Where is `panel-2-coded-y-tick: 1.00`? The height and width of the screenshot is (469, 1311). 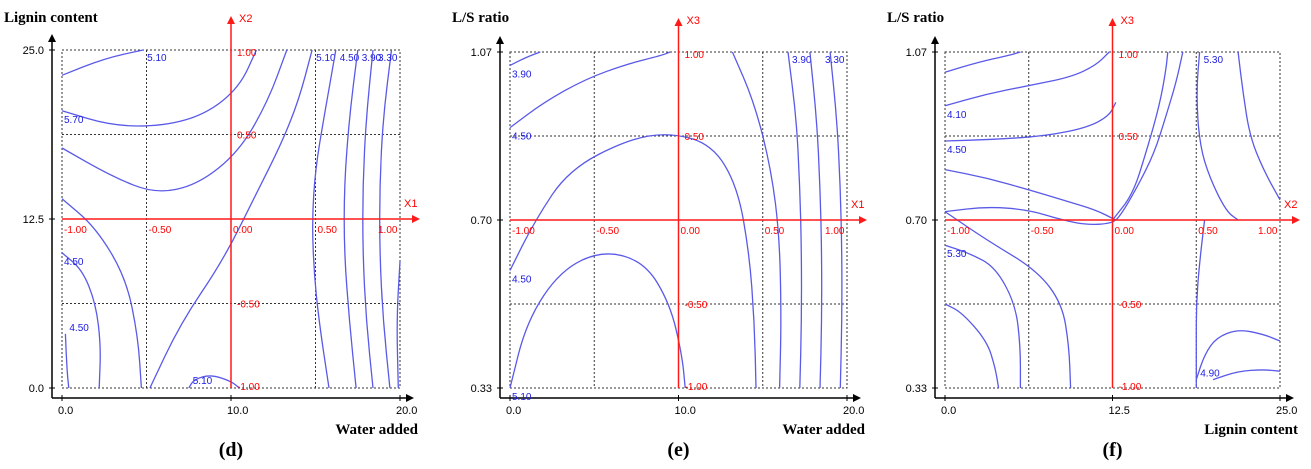
panel-2-coded-y-tick: 1.00 is located at coordinates (695, 55).